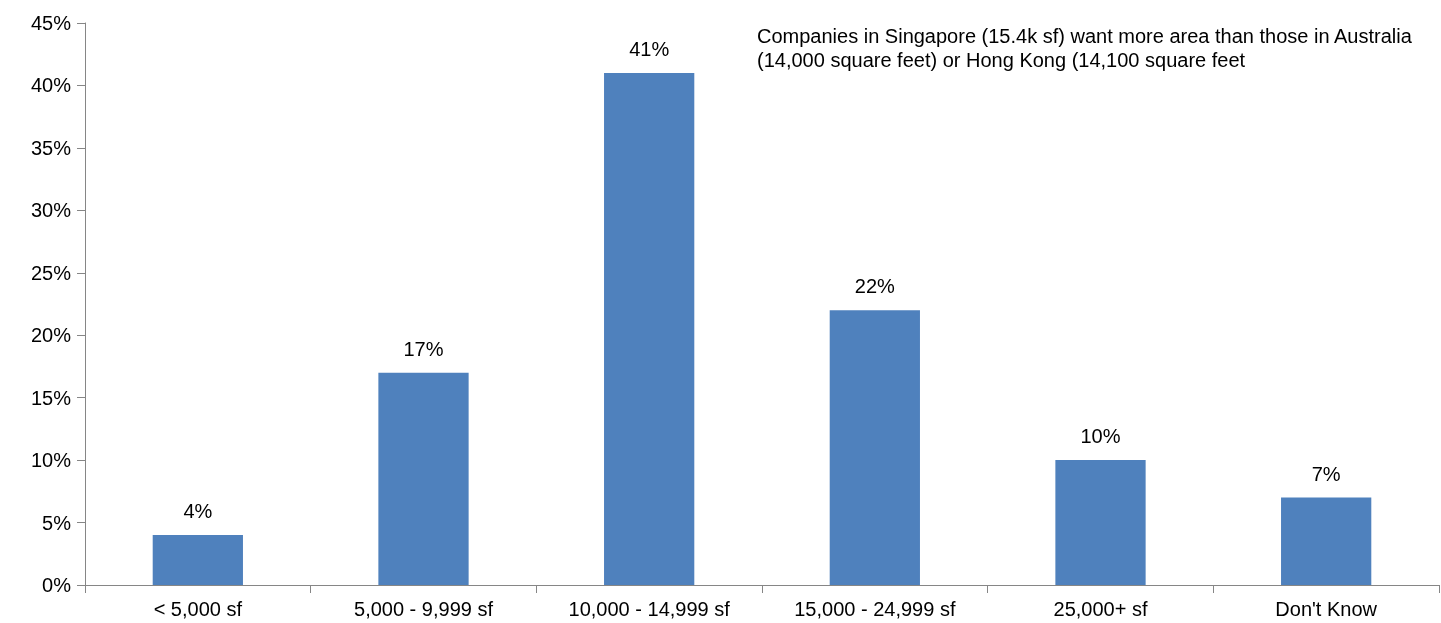 This screenshot has height=623, width=1441. Describe the element at coordinates (875, 609) in the screenshot. I see `x-tick-label: 15,000 - 24,999 sf` at that location.